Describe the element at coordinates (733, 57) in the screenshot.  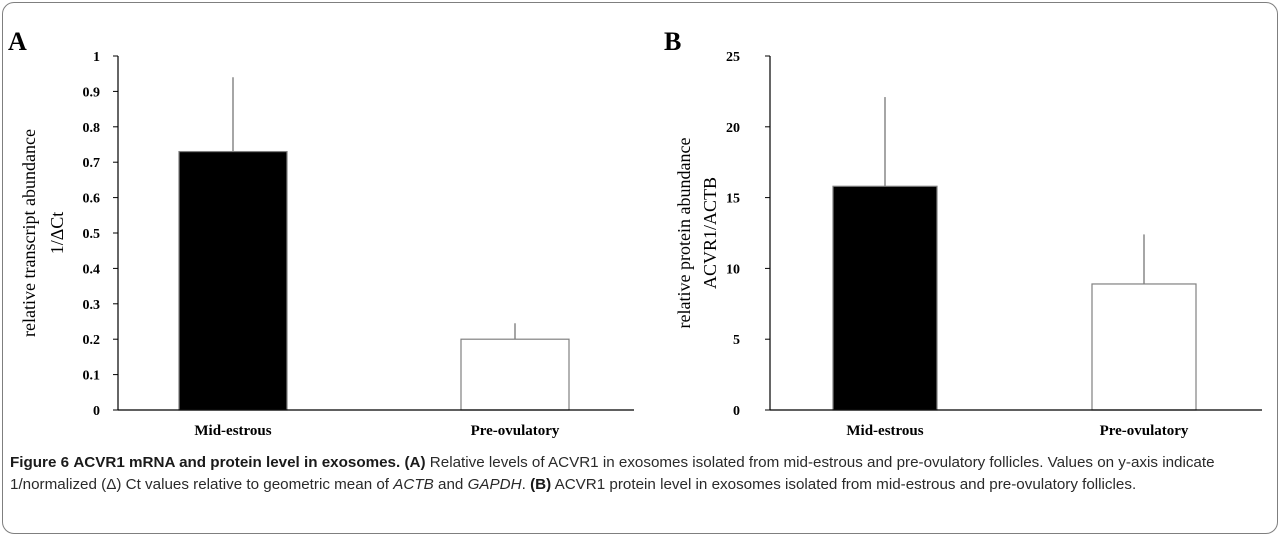
I see `panel-b-y-tick-label: 25` at that location.